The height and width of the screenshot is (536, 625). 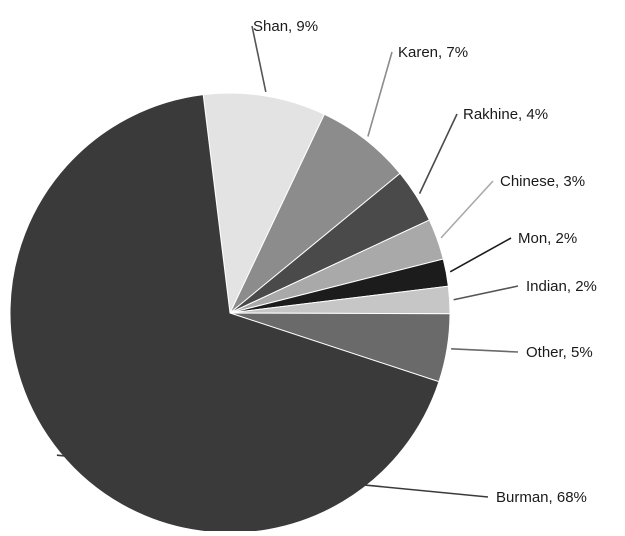 I want to click on pie-slice-shan, so click(x=264, y=203).